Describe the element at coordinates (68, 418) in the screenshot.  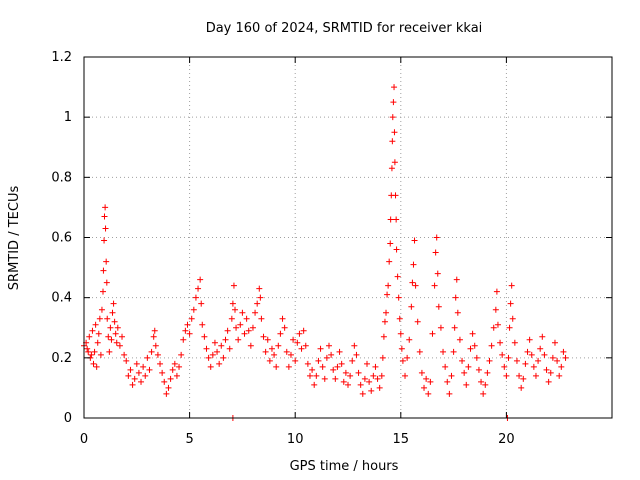
I see `y-tick-label: 0` at that location.